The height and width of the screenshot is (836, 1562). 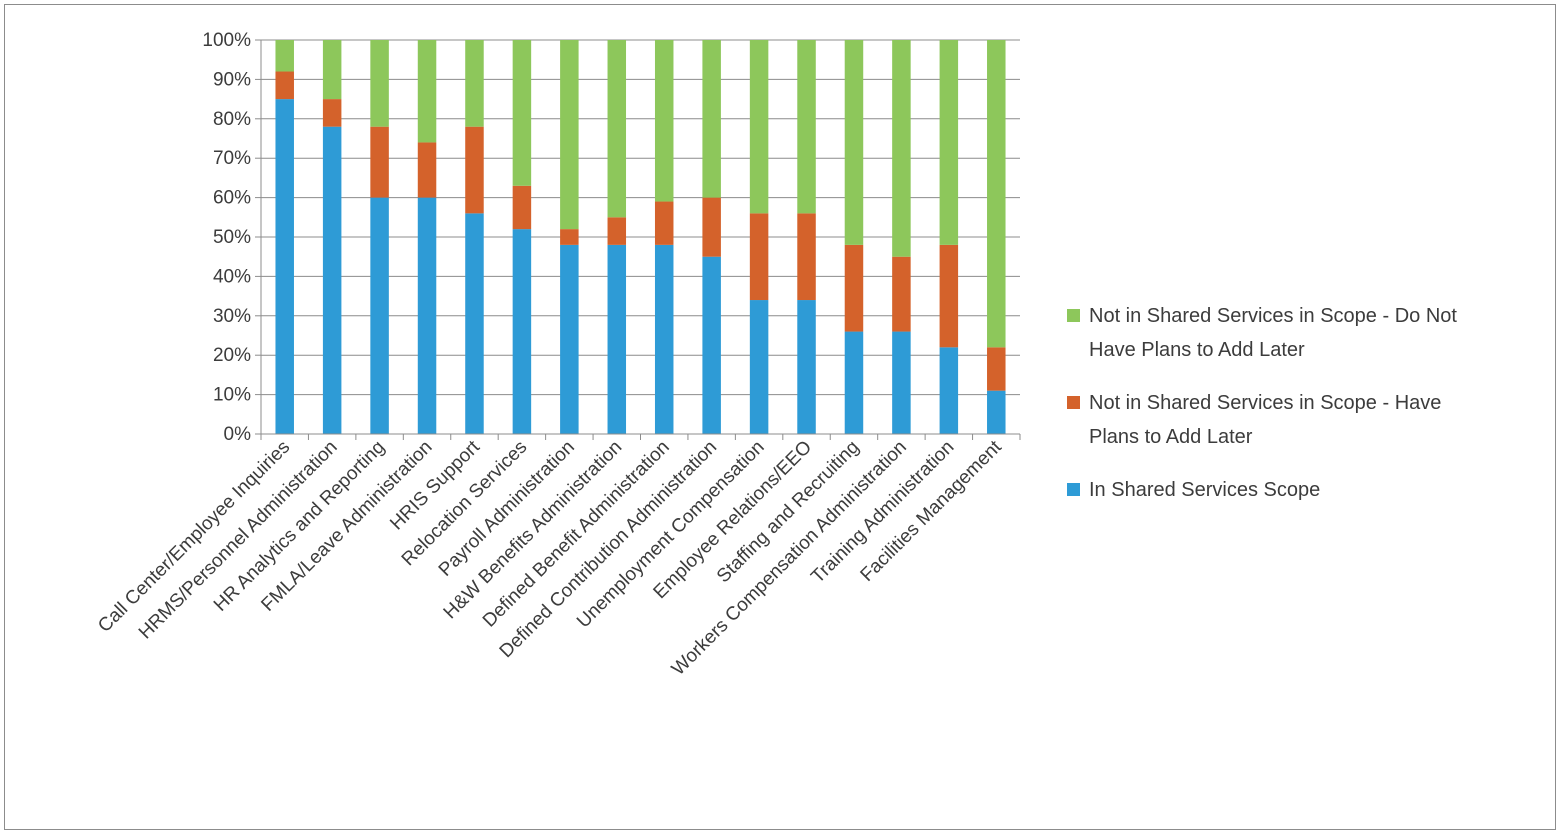 What do you see at coordinates (232, 316) in the screenshot?
I see `y-tick-label: 30%` at bounding box center [232, 316].